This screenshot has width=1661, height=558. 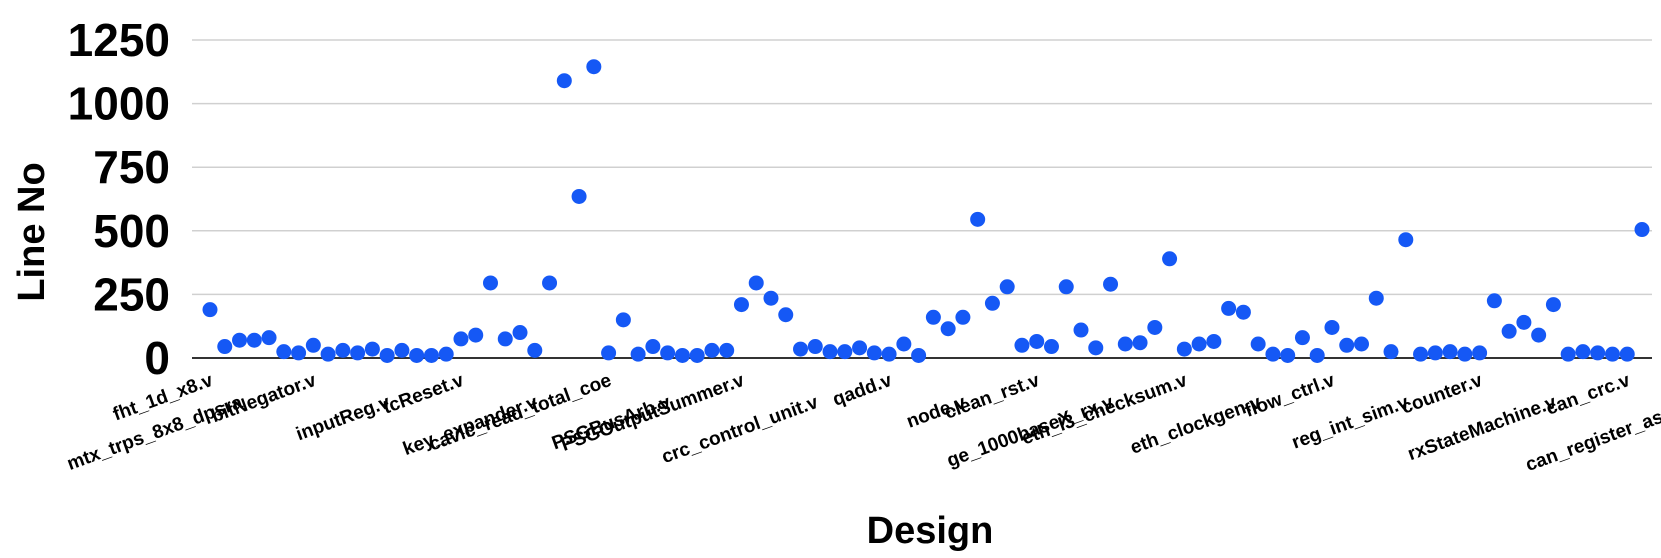 What do you see at coordinates (119, 104) in the screenshot?
I see `y-tick-label: 1000` at bounding box center [119, 104].